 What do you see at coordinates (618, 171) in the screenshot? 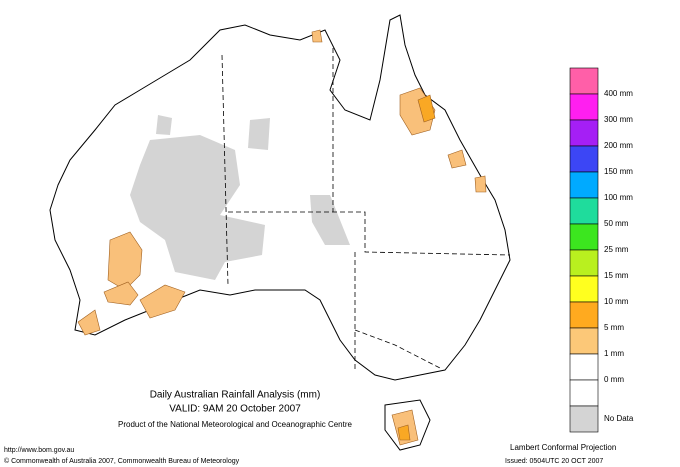
I see `legend-label: 150 mm` at bounding box center [618, 171].